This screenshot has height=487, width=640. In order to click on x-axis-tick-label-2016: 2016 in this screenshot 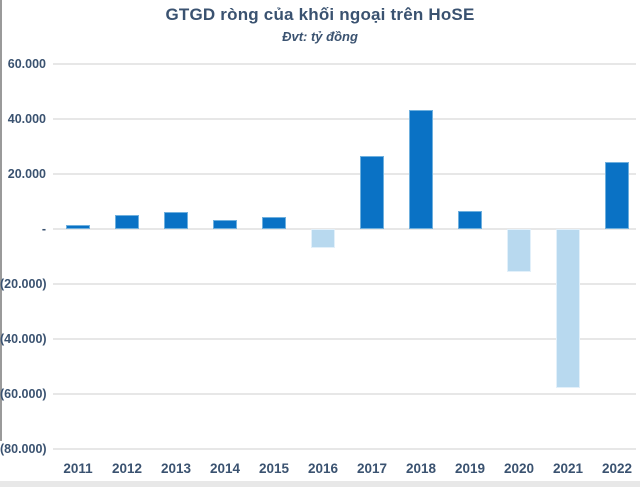, I will do `click(323, 468)`.